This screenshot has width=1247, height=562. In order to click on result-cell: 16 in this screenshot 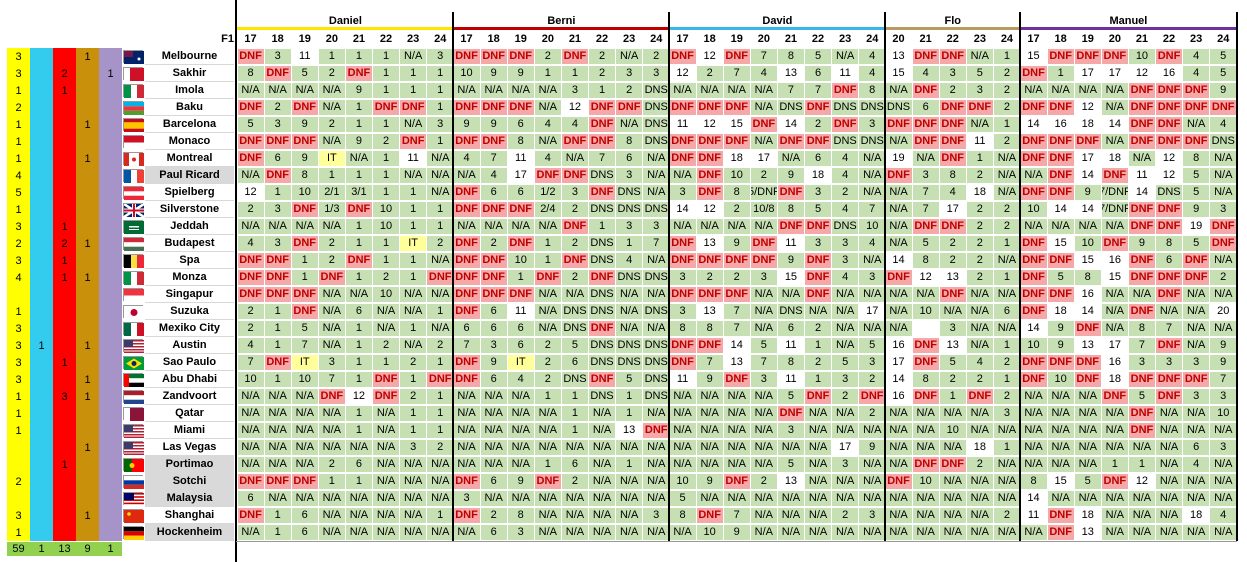, I will do `click(1114, 362)`.